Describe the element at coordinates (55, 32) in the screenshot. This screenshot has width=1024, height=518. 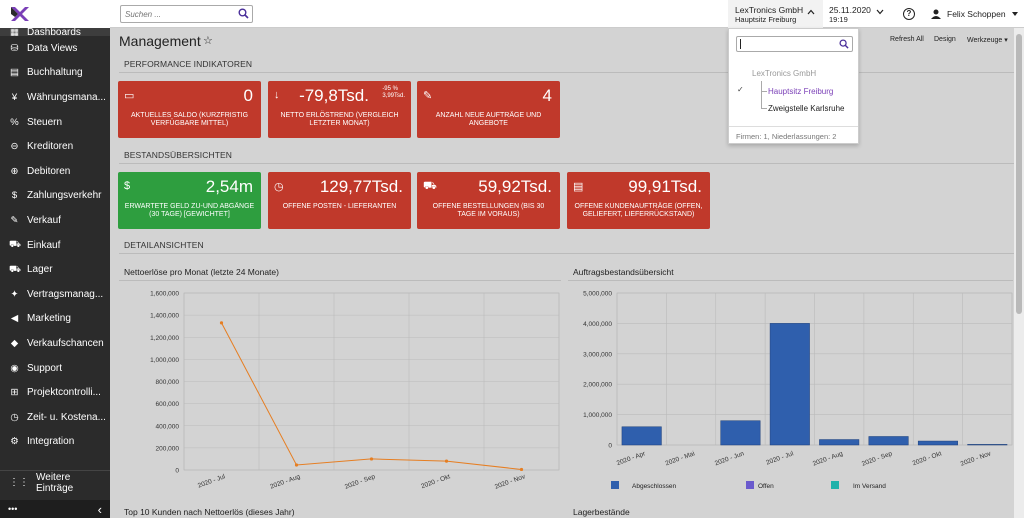
I see `sidebar-item-dashboards: ▦ Dashboards` at that location.